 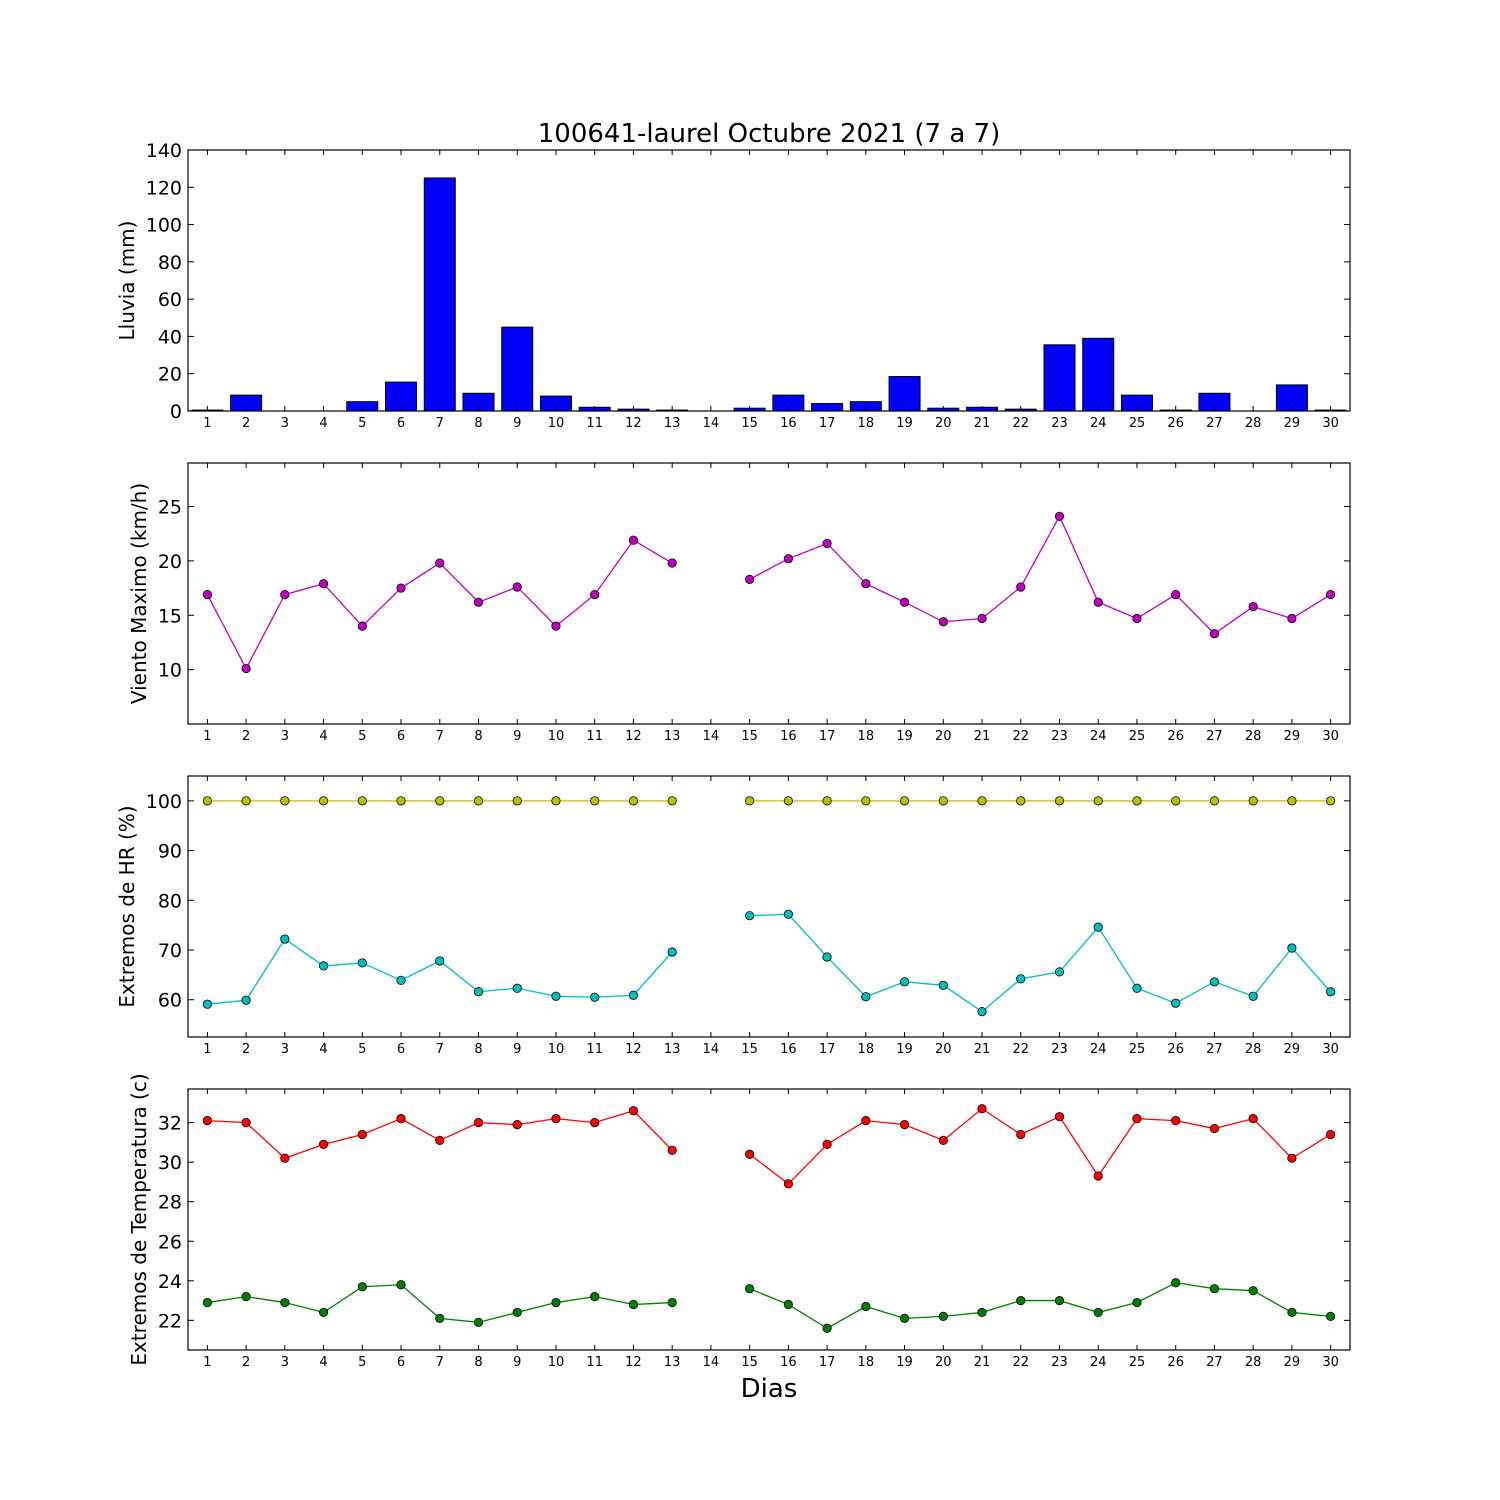 I want to click on humidity-y-tick-label: 100, so click(x=164, y=802).